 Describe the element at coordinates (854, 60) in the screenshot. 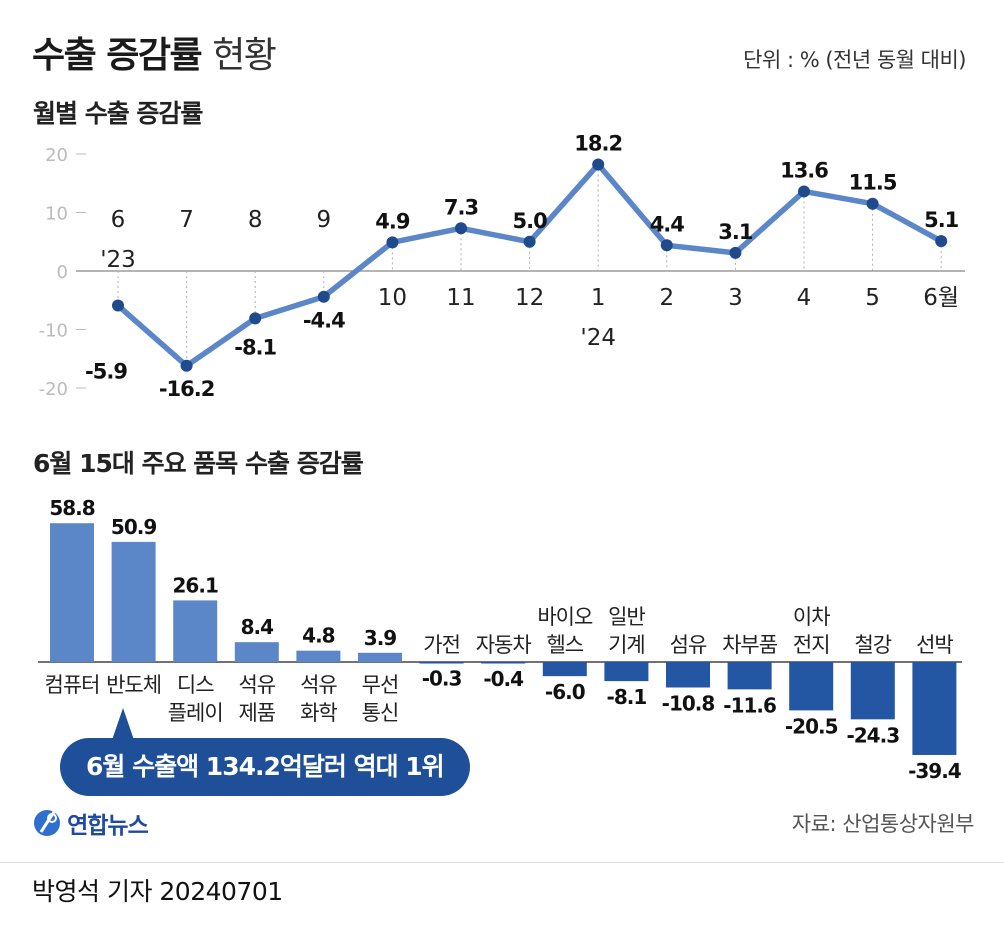

I see `unit-note: 단위 : % (전년 동월 대비)` at that location.